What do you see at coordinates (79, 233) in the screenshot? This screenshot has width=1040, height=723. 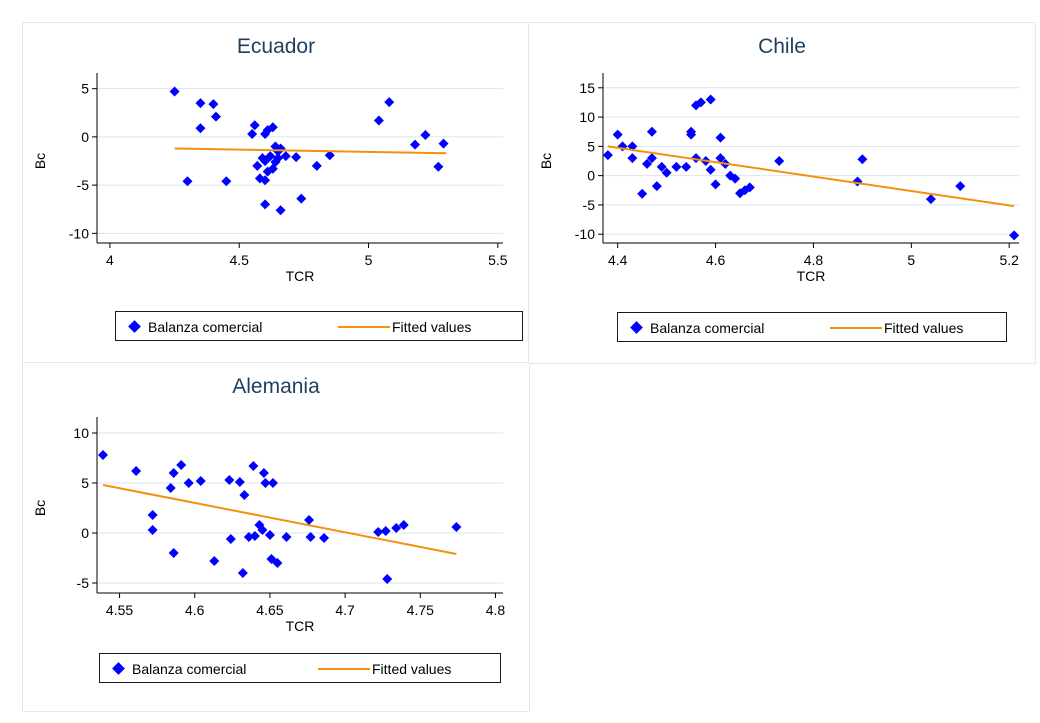 I see `y-tick-label: -10` at bounding box center [79, 233].